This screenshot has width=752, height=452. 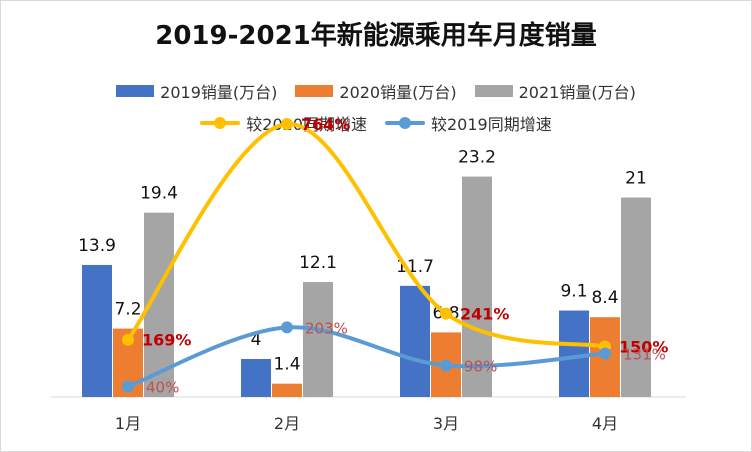 What do you see at coordinates (256, 340) in the screenshot?
I see `bar-label-0-1: 4` at bounding box center [256, 340].